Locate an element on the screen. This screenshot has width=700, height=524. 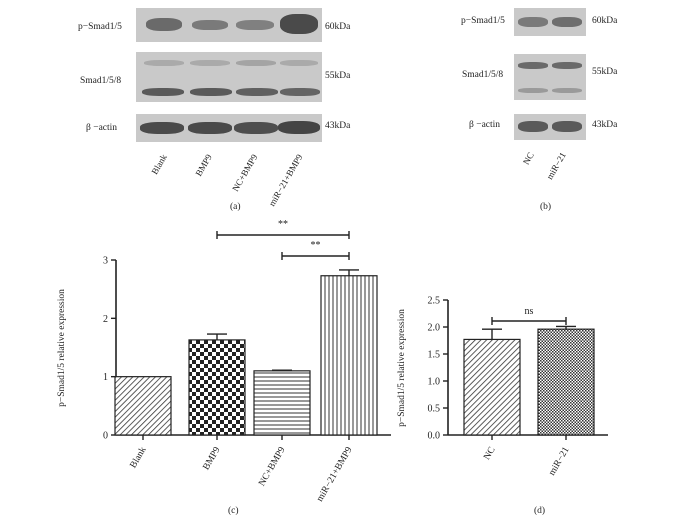
x-tick-label: miR−21+BMP9 is located at coordinates (334, 474).